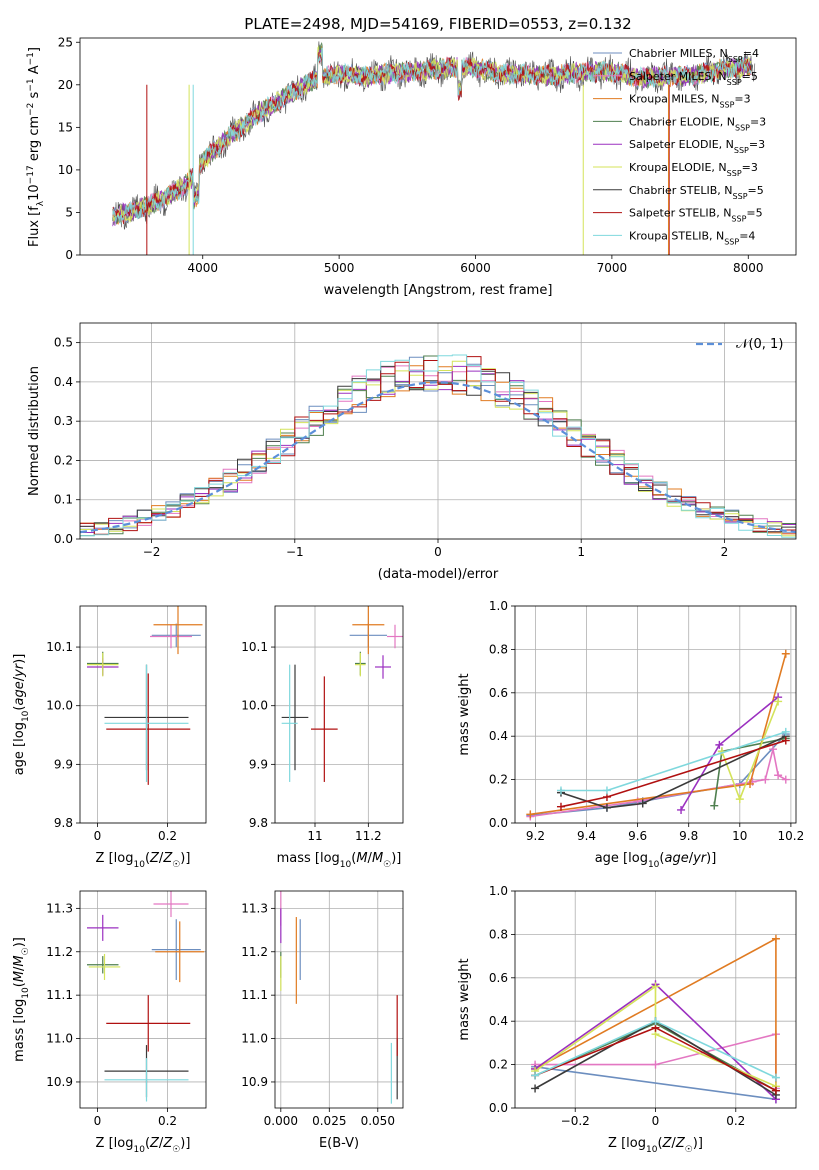 This screenshot has height=1170, width=819. I want to click on legend-entry: Salpeter ELODIE, NSSP=3, so click(697, 146).